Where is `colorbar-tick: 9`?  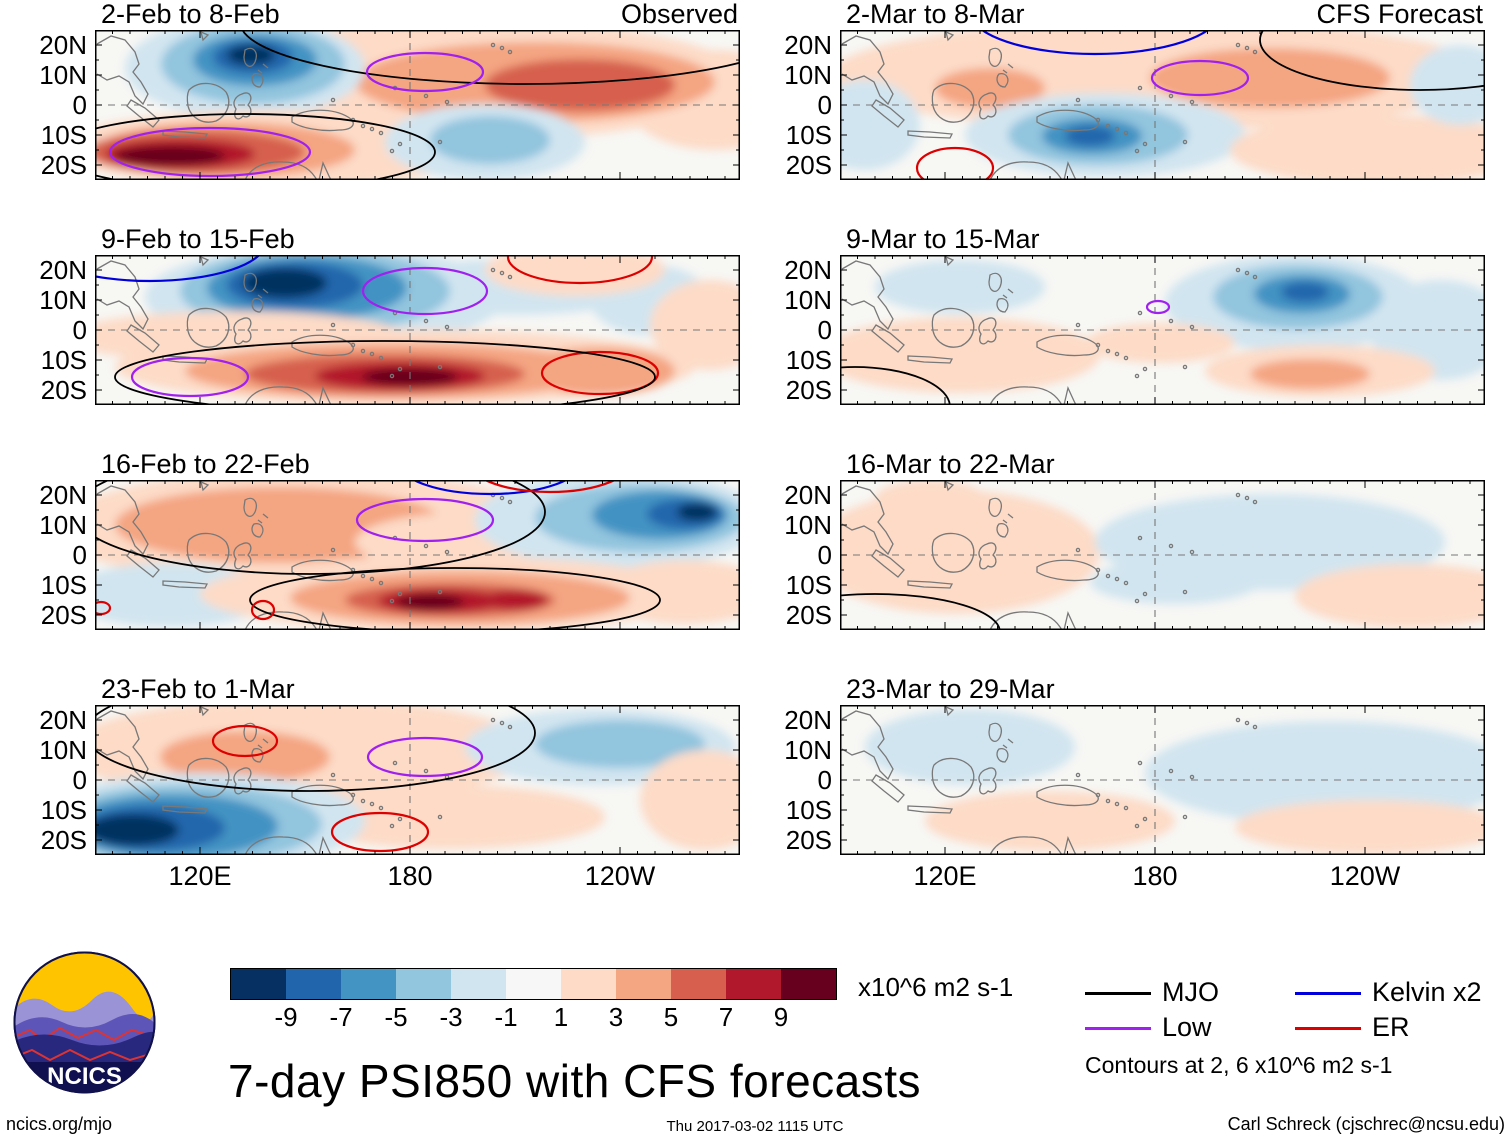 colorbar-tick: 9 is located at coordinates (781, 1017).